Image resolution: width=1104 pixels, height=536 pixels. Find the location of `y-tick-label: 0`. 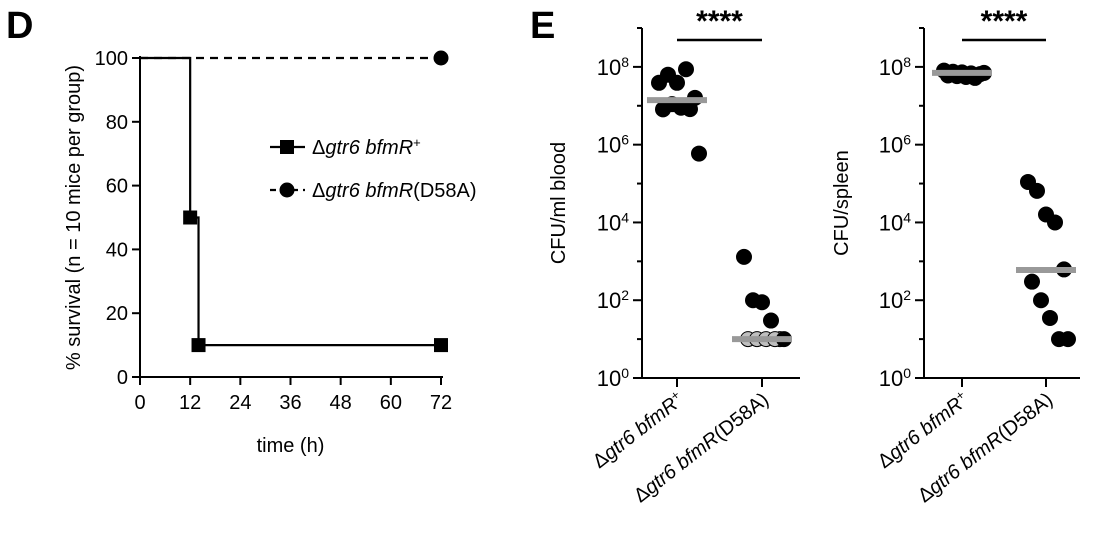

y-tick-label: 0 is located at coordinates (122, 378).